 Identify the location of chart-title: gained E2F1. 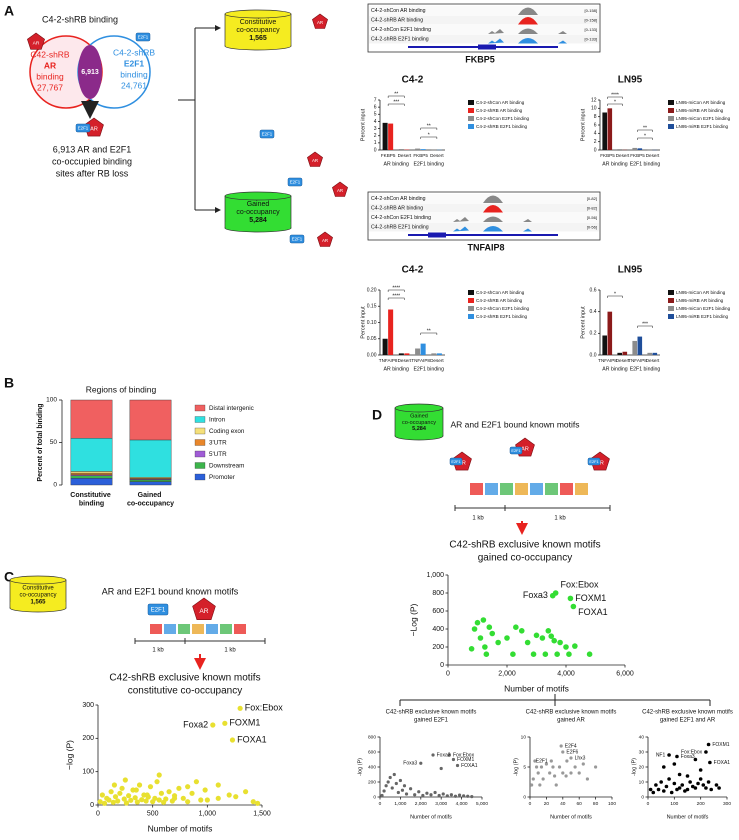
(431, 720).